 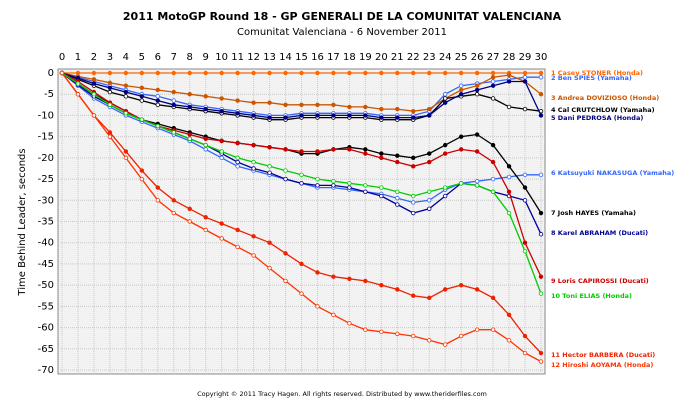 I want to click on x-tick-label: 20, so click(x=381, y=57).